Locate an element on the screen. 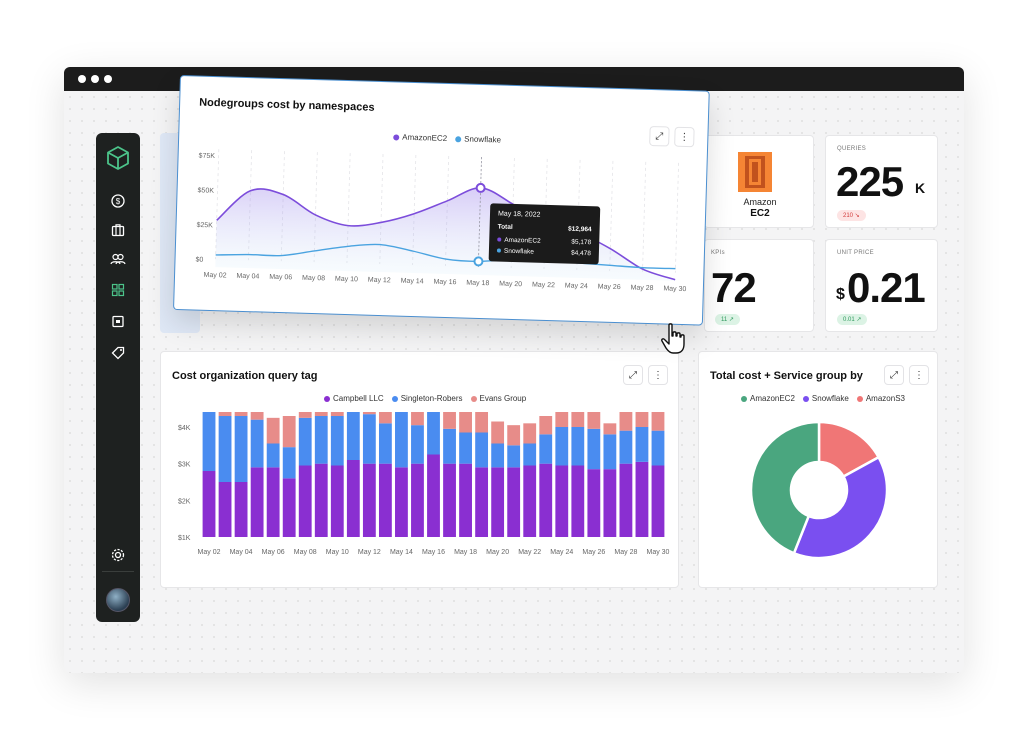  y-tick-label: $2K is located at coordinates (184, 501).